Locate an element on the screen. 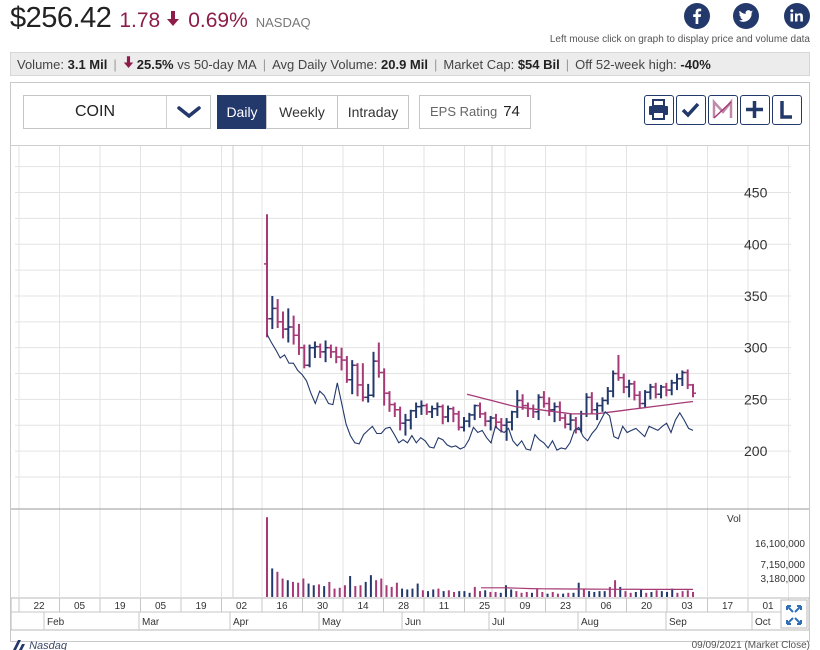  price-tick-label: 250 is located at coordinates (756, 399).